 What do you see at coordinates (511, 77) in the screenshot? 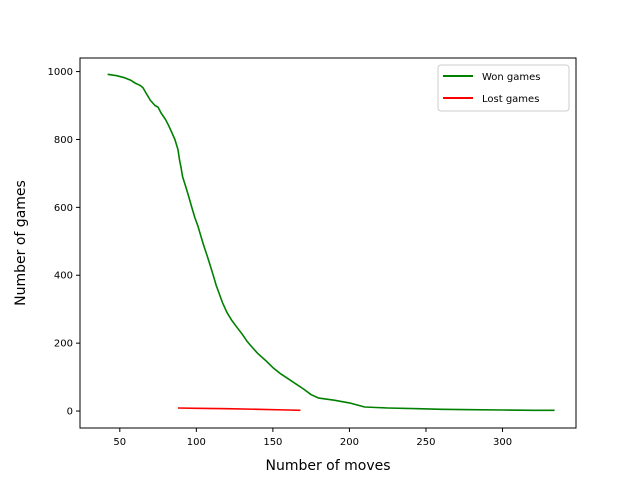
I see `legend-label-won: Won games` at bounding box center [511, 77].